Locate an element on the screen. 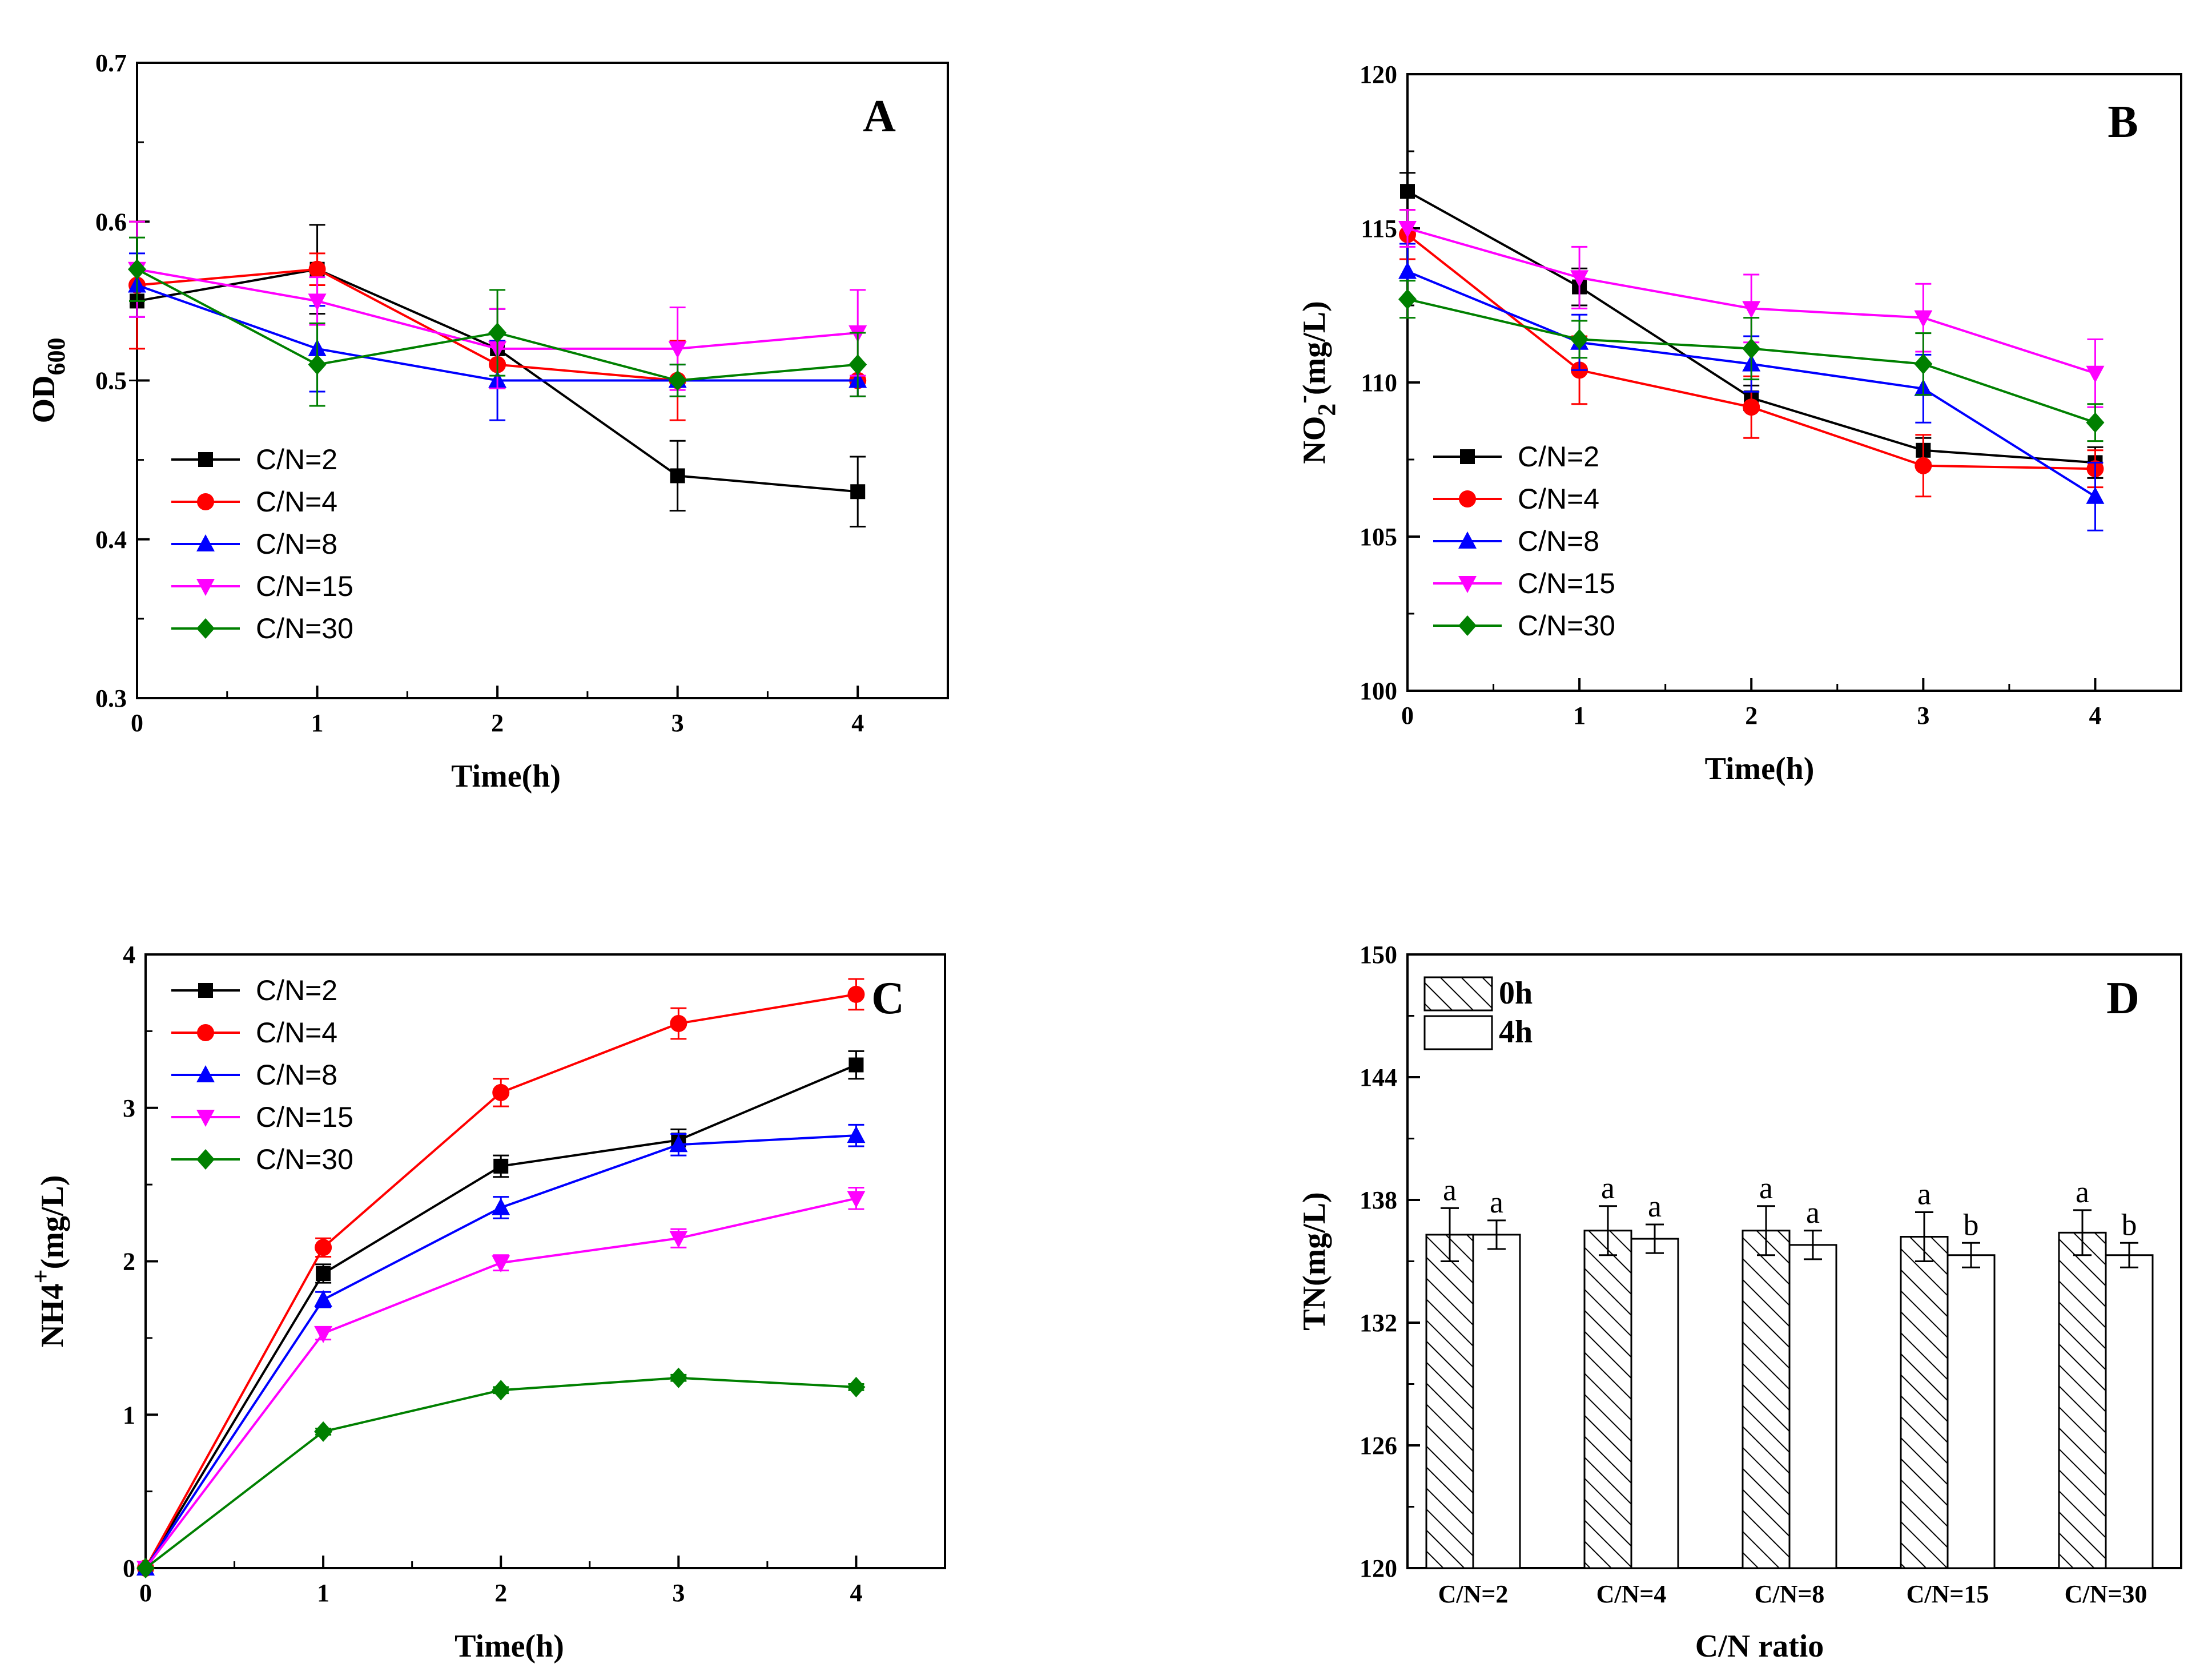 This screenshot has height=1676, width=2212. legend-label: 4h is located at coordinates (1516, 1032).